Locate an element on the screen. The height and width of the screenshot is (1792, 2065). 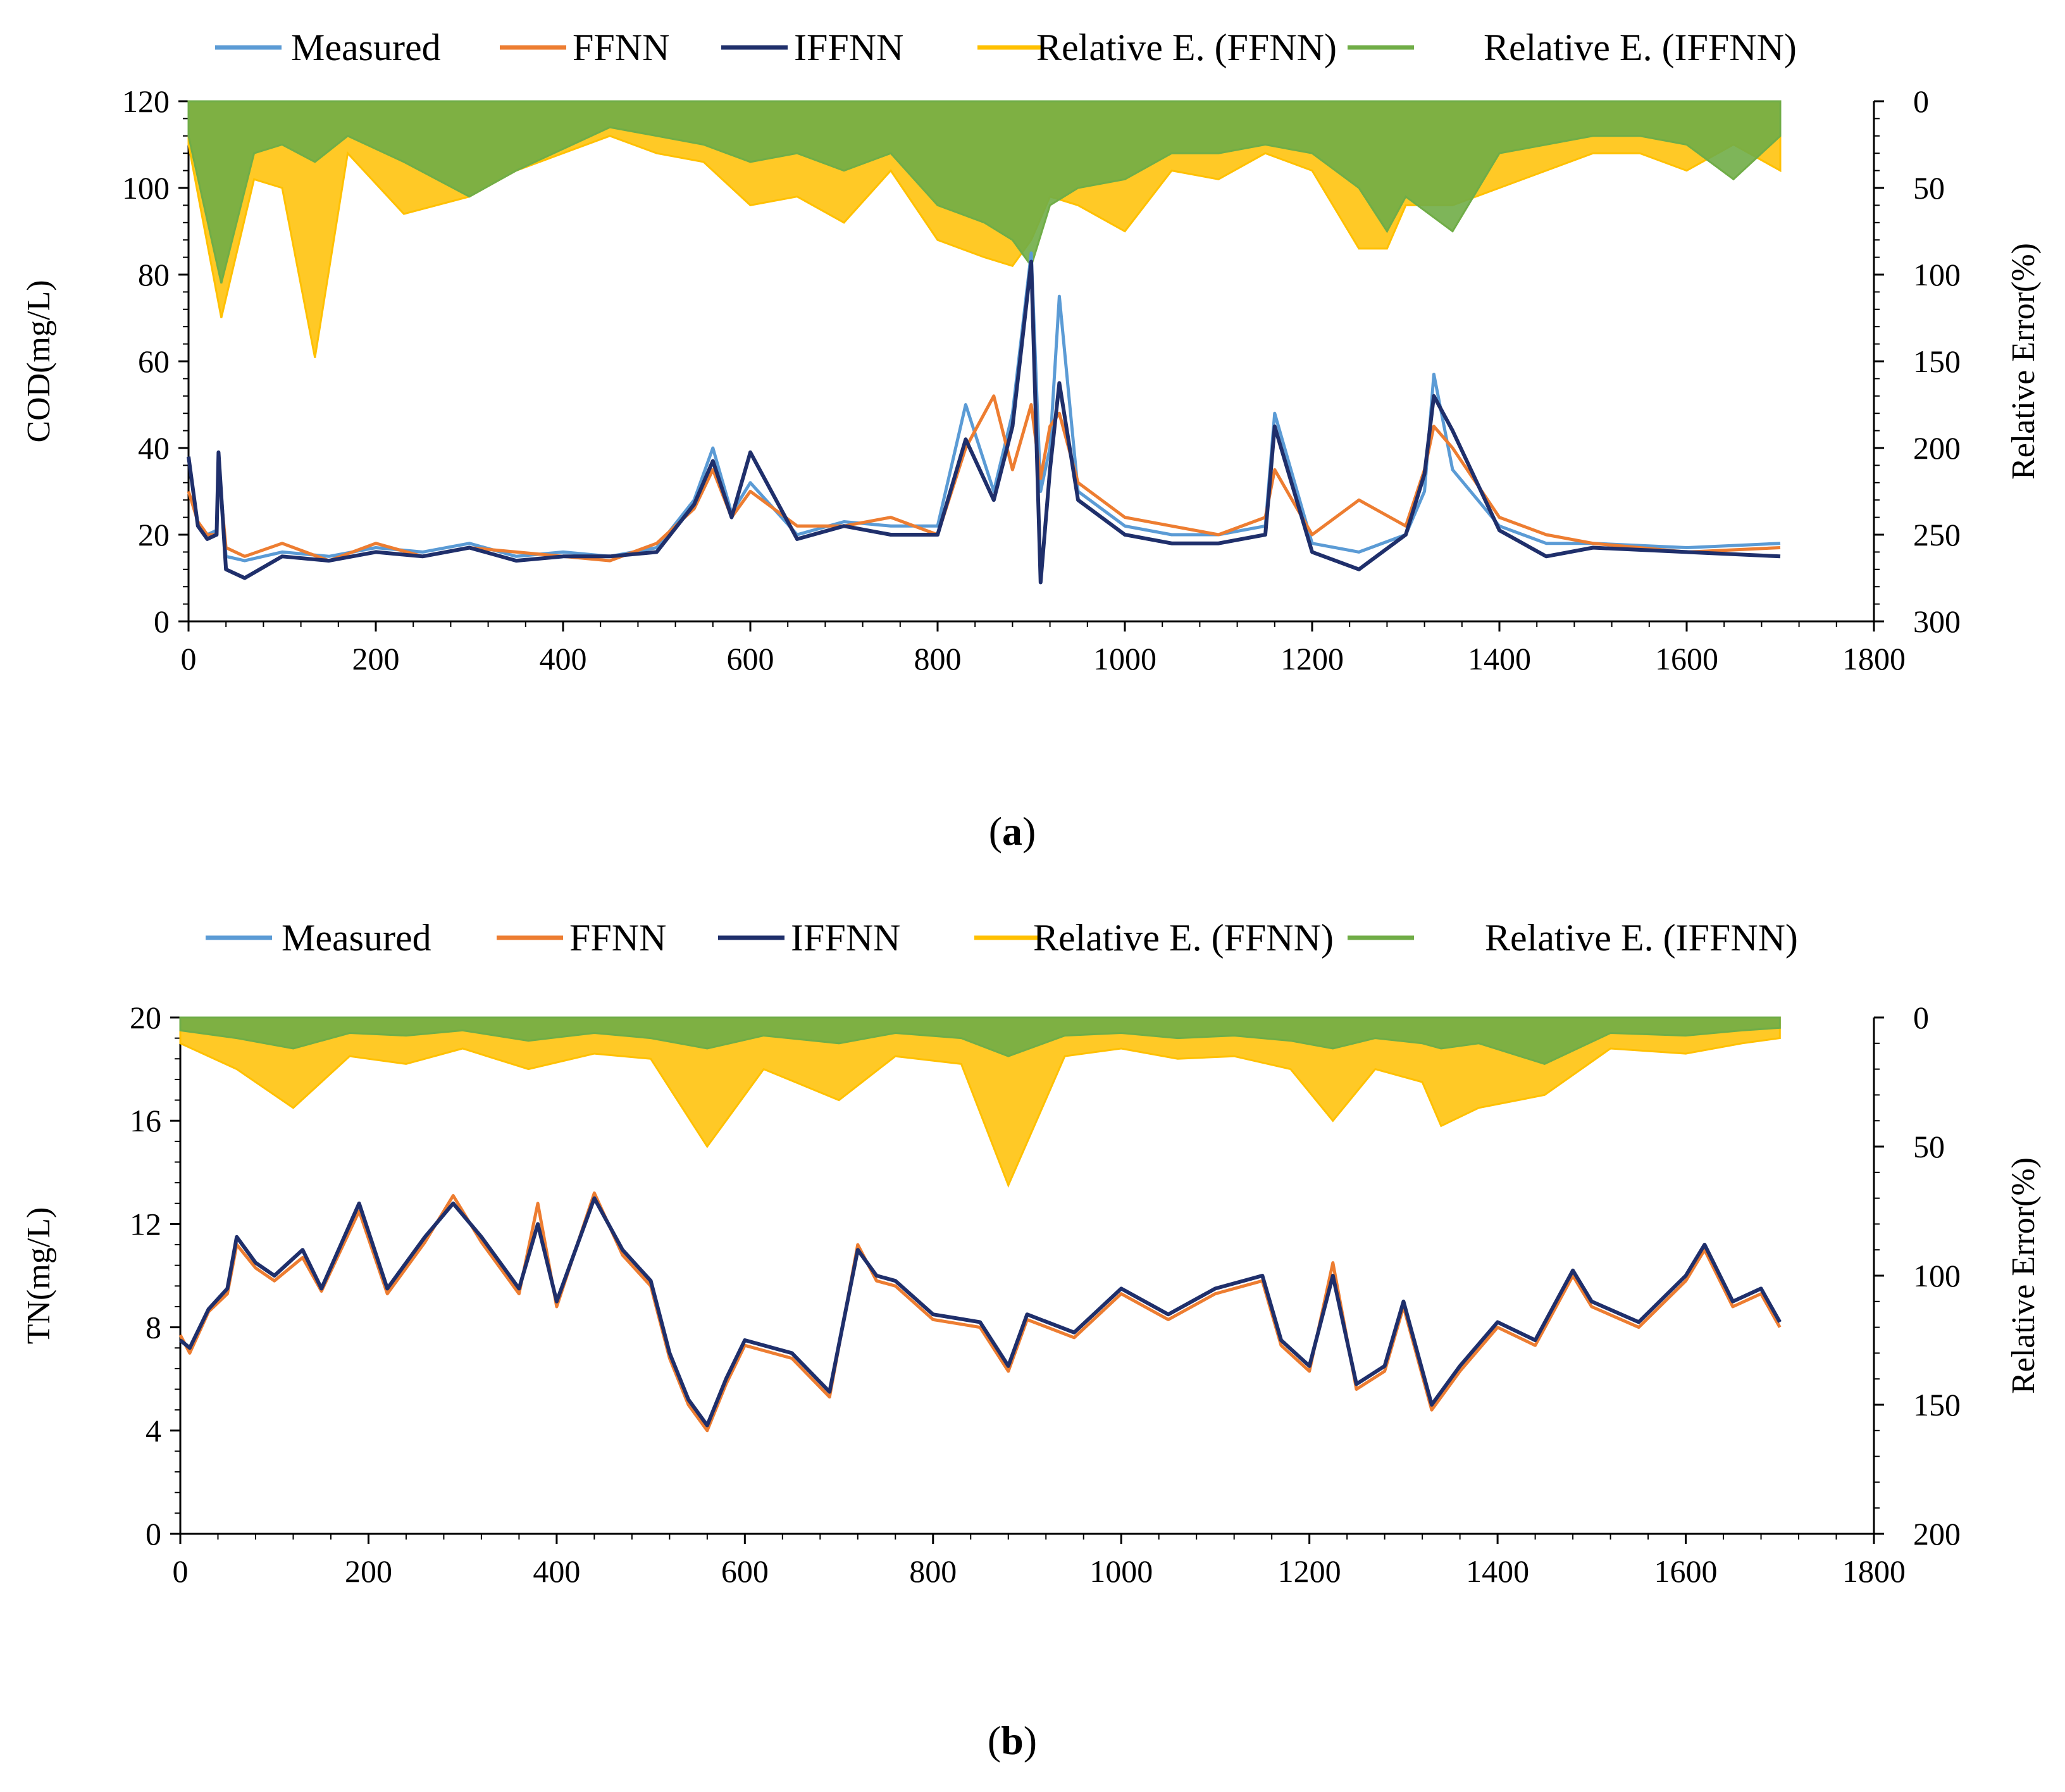
y-left-tick-label: 16 is located at coordinates (146, 1120).